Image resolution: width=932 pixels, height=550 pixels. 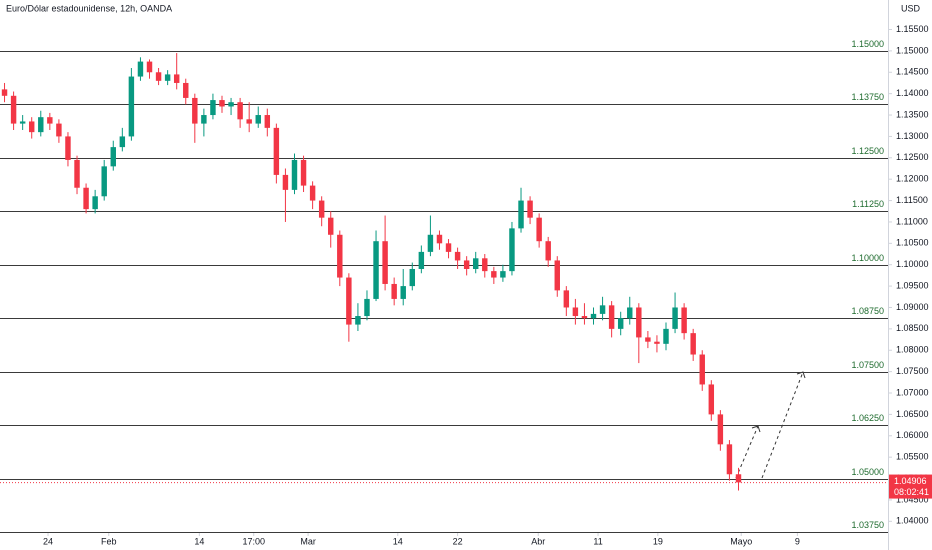 I want to click on y-tick-label: 1.15000, so click(x=912, y=50).